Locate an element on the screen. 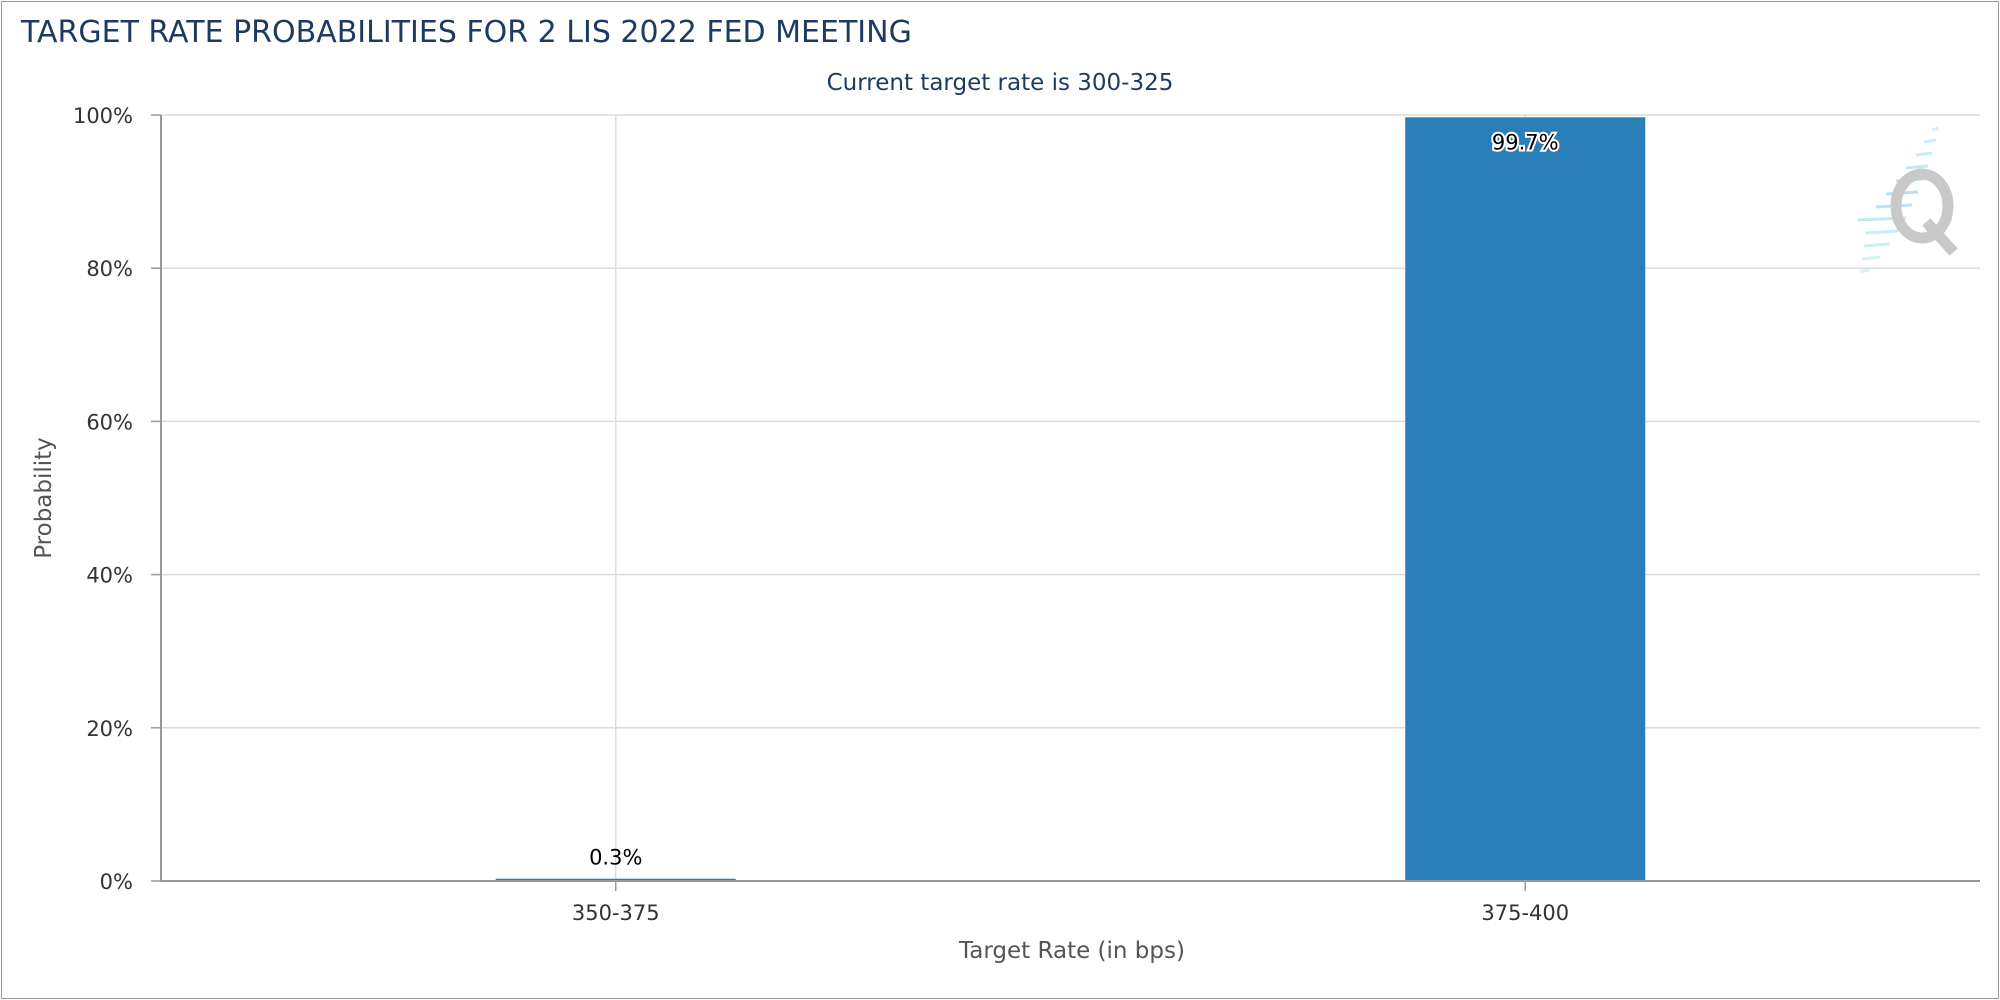 This screenshot has width=2000, height=1000. x-tick-label: 375-400 is located at coordinates (1525, 913).